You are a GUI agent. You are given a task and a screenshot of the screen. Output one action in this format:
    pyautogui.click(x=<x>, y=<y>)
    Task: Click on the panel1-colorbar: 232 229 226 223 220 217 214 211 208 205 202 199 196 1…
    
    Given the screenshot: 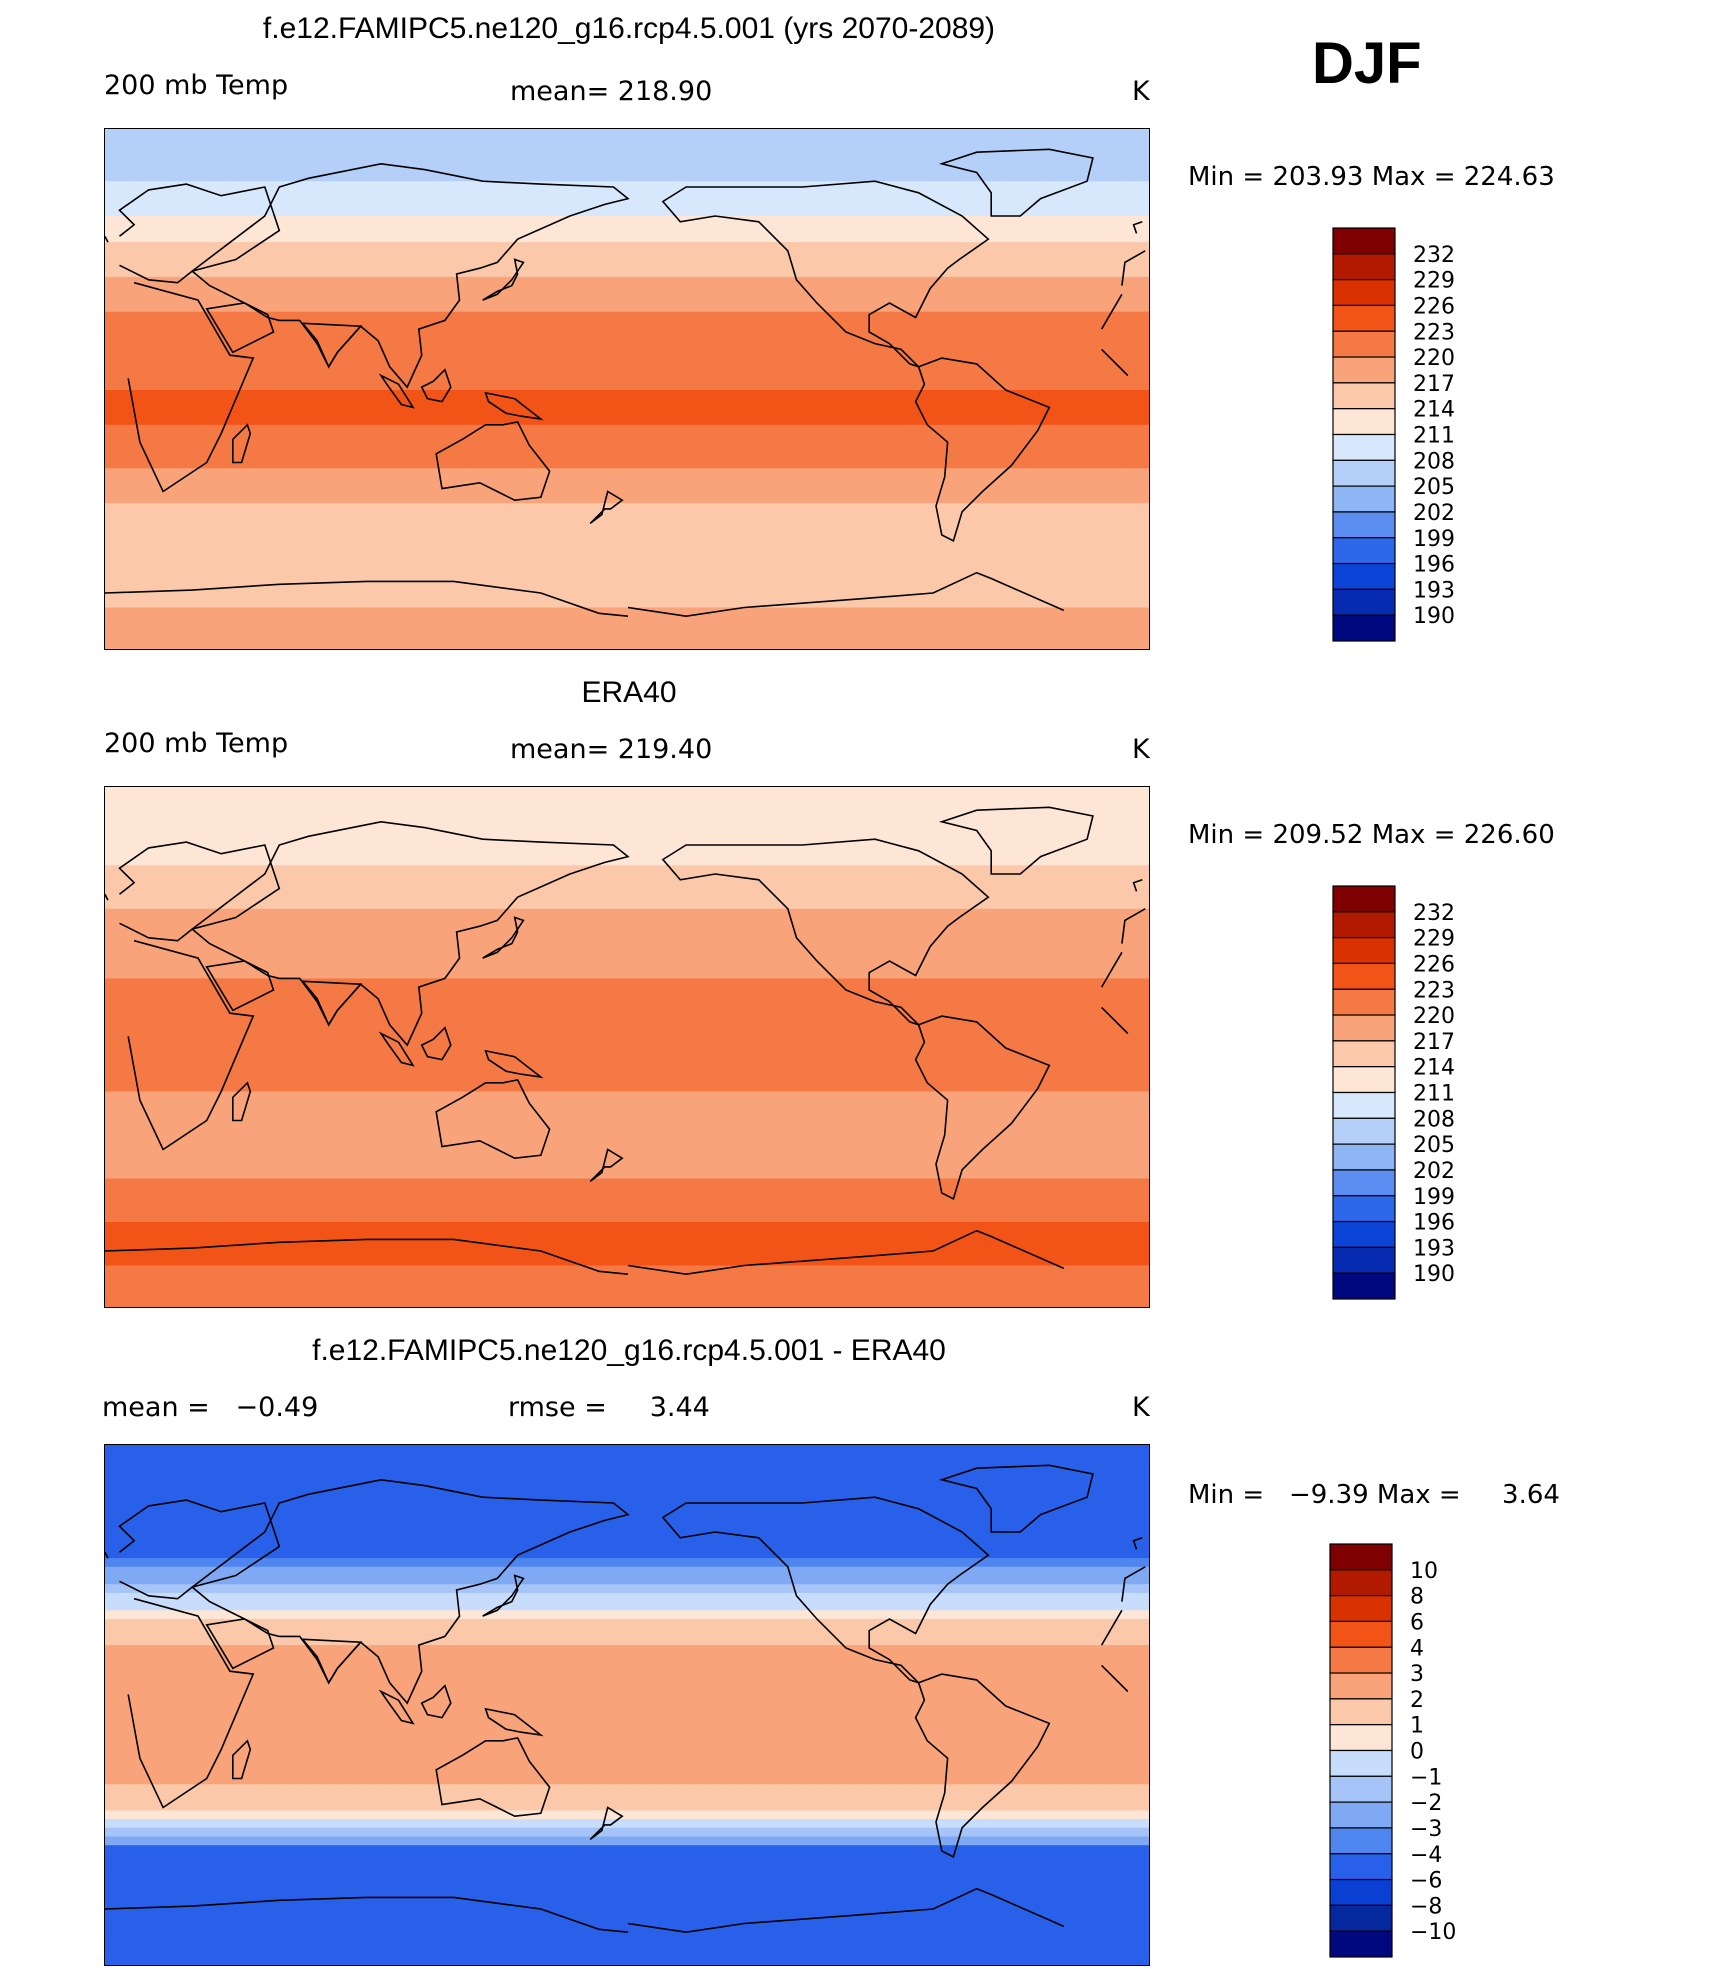 What is the action you would take?
    pyautogui.click(x=1402, y=435)
    